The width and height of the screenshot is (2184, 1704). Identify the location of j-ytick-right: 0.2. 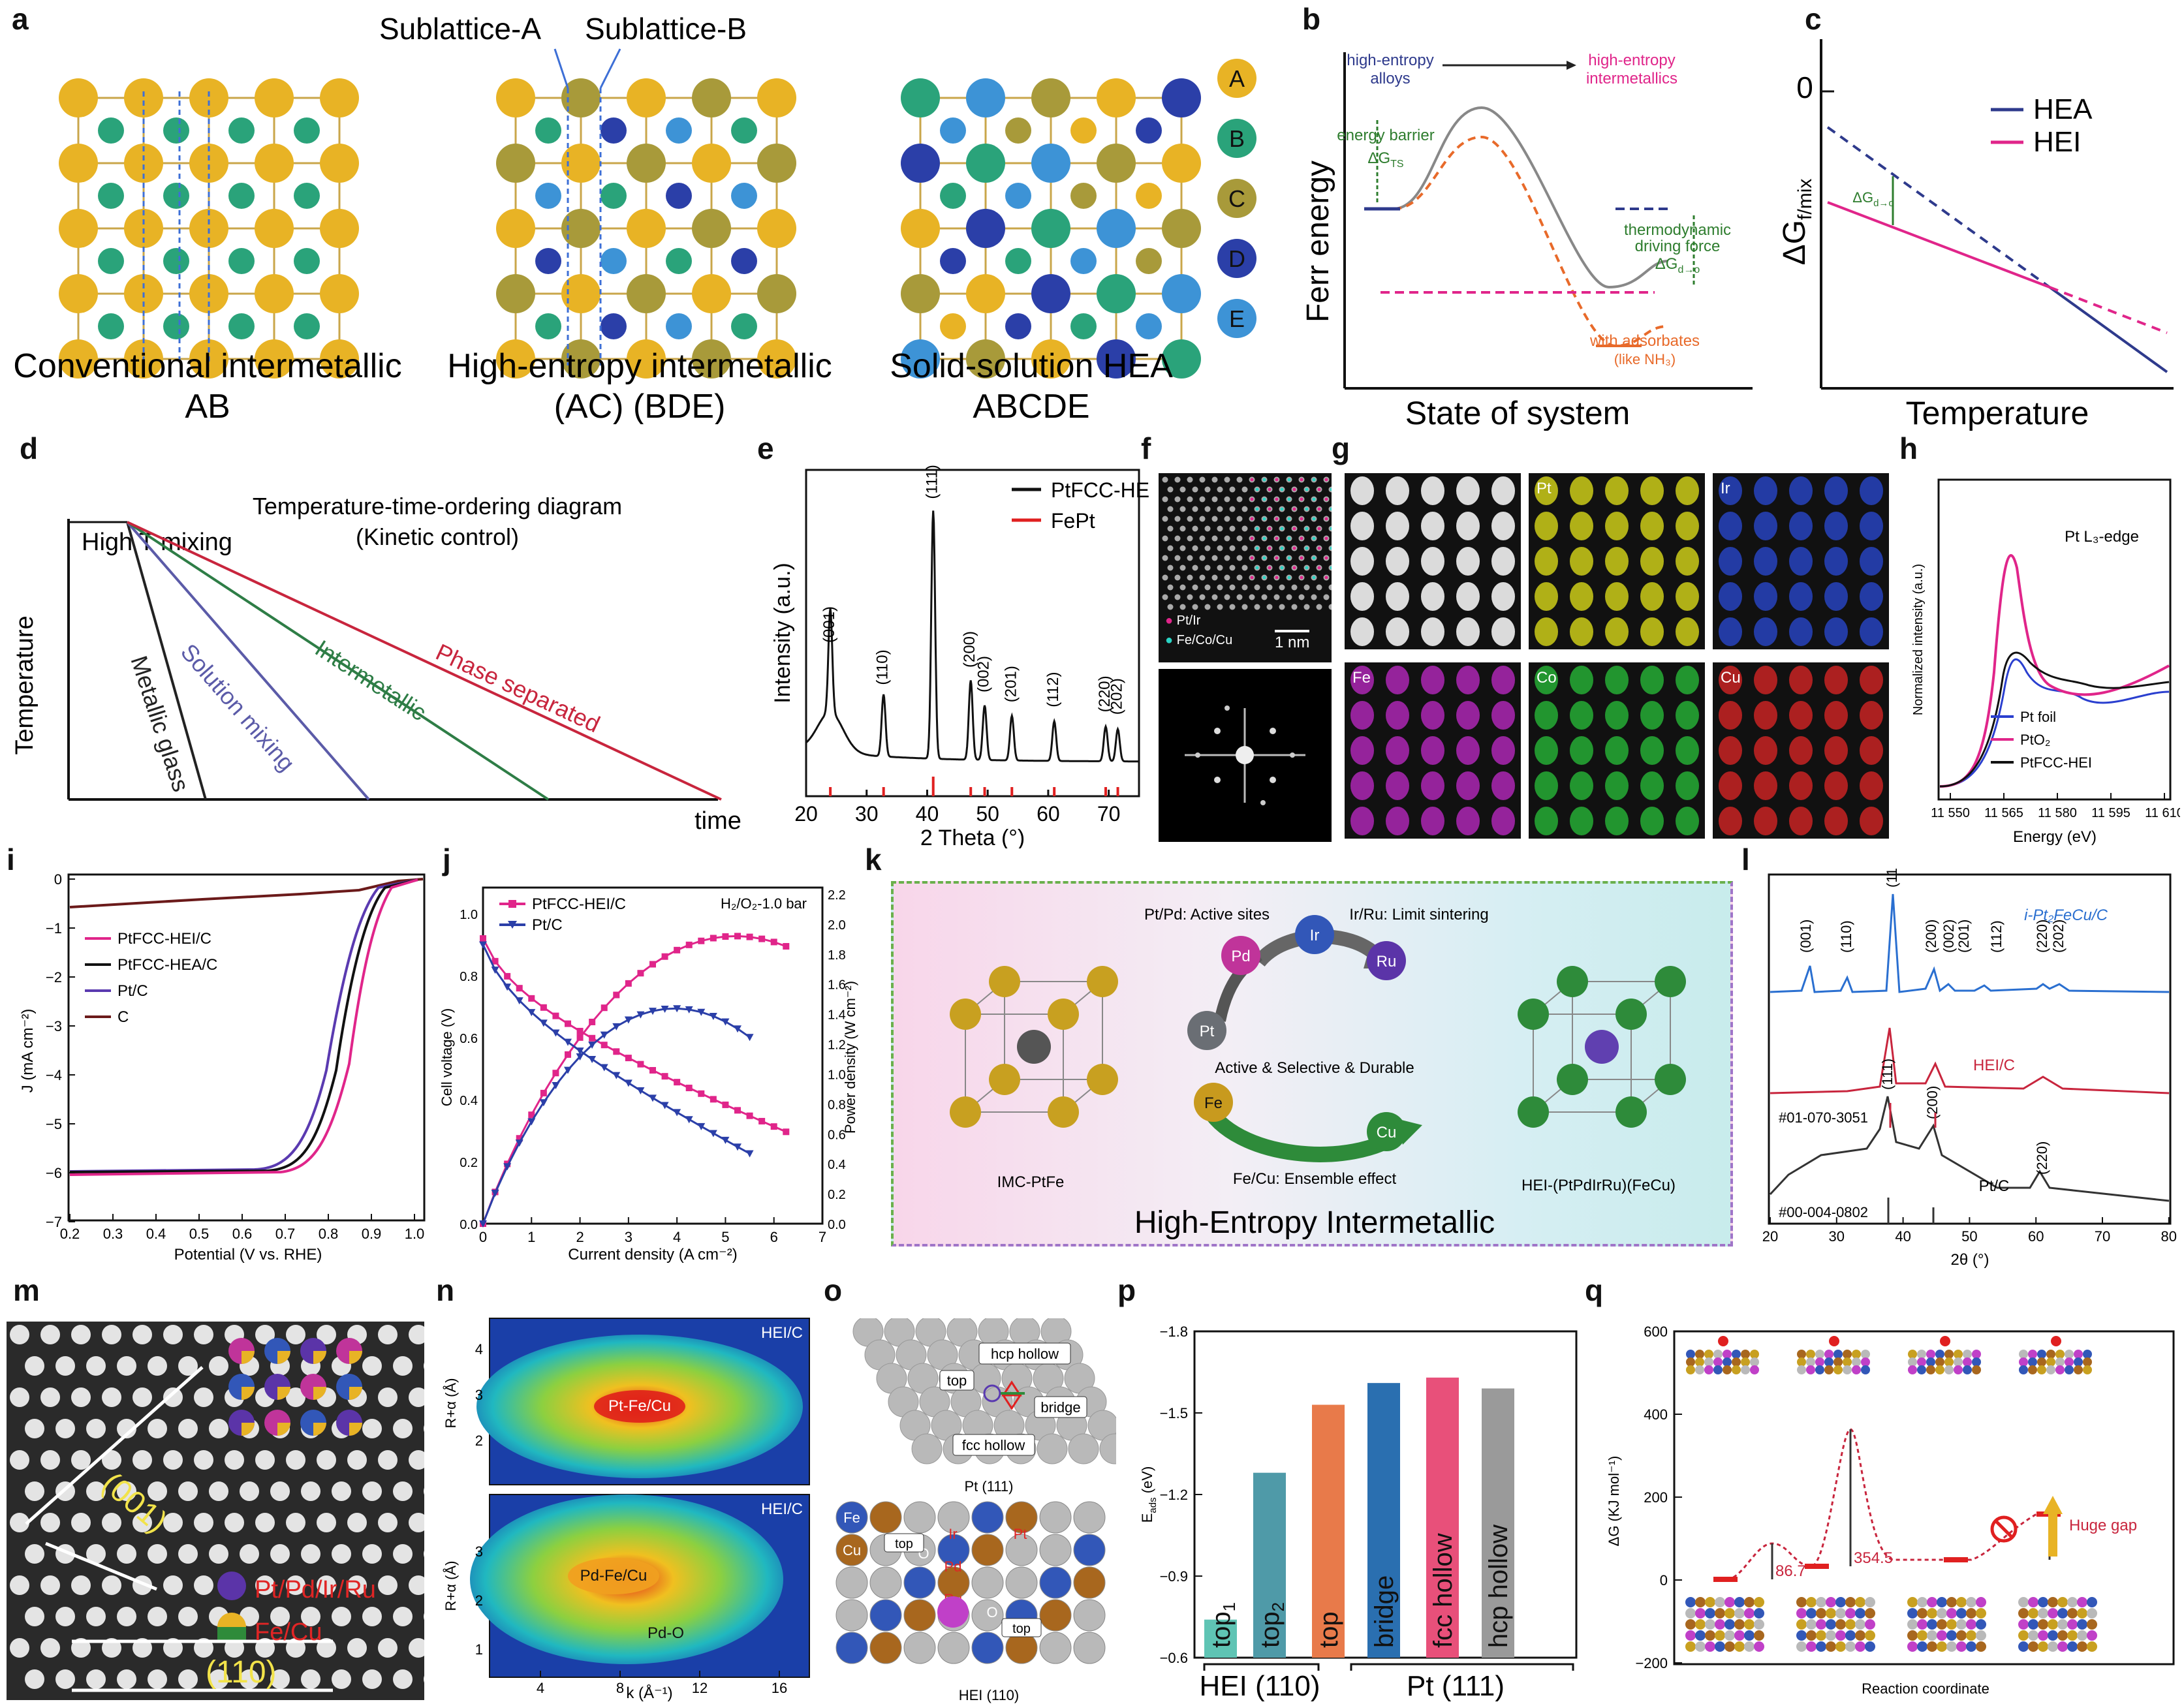
(837, 1195).